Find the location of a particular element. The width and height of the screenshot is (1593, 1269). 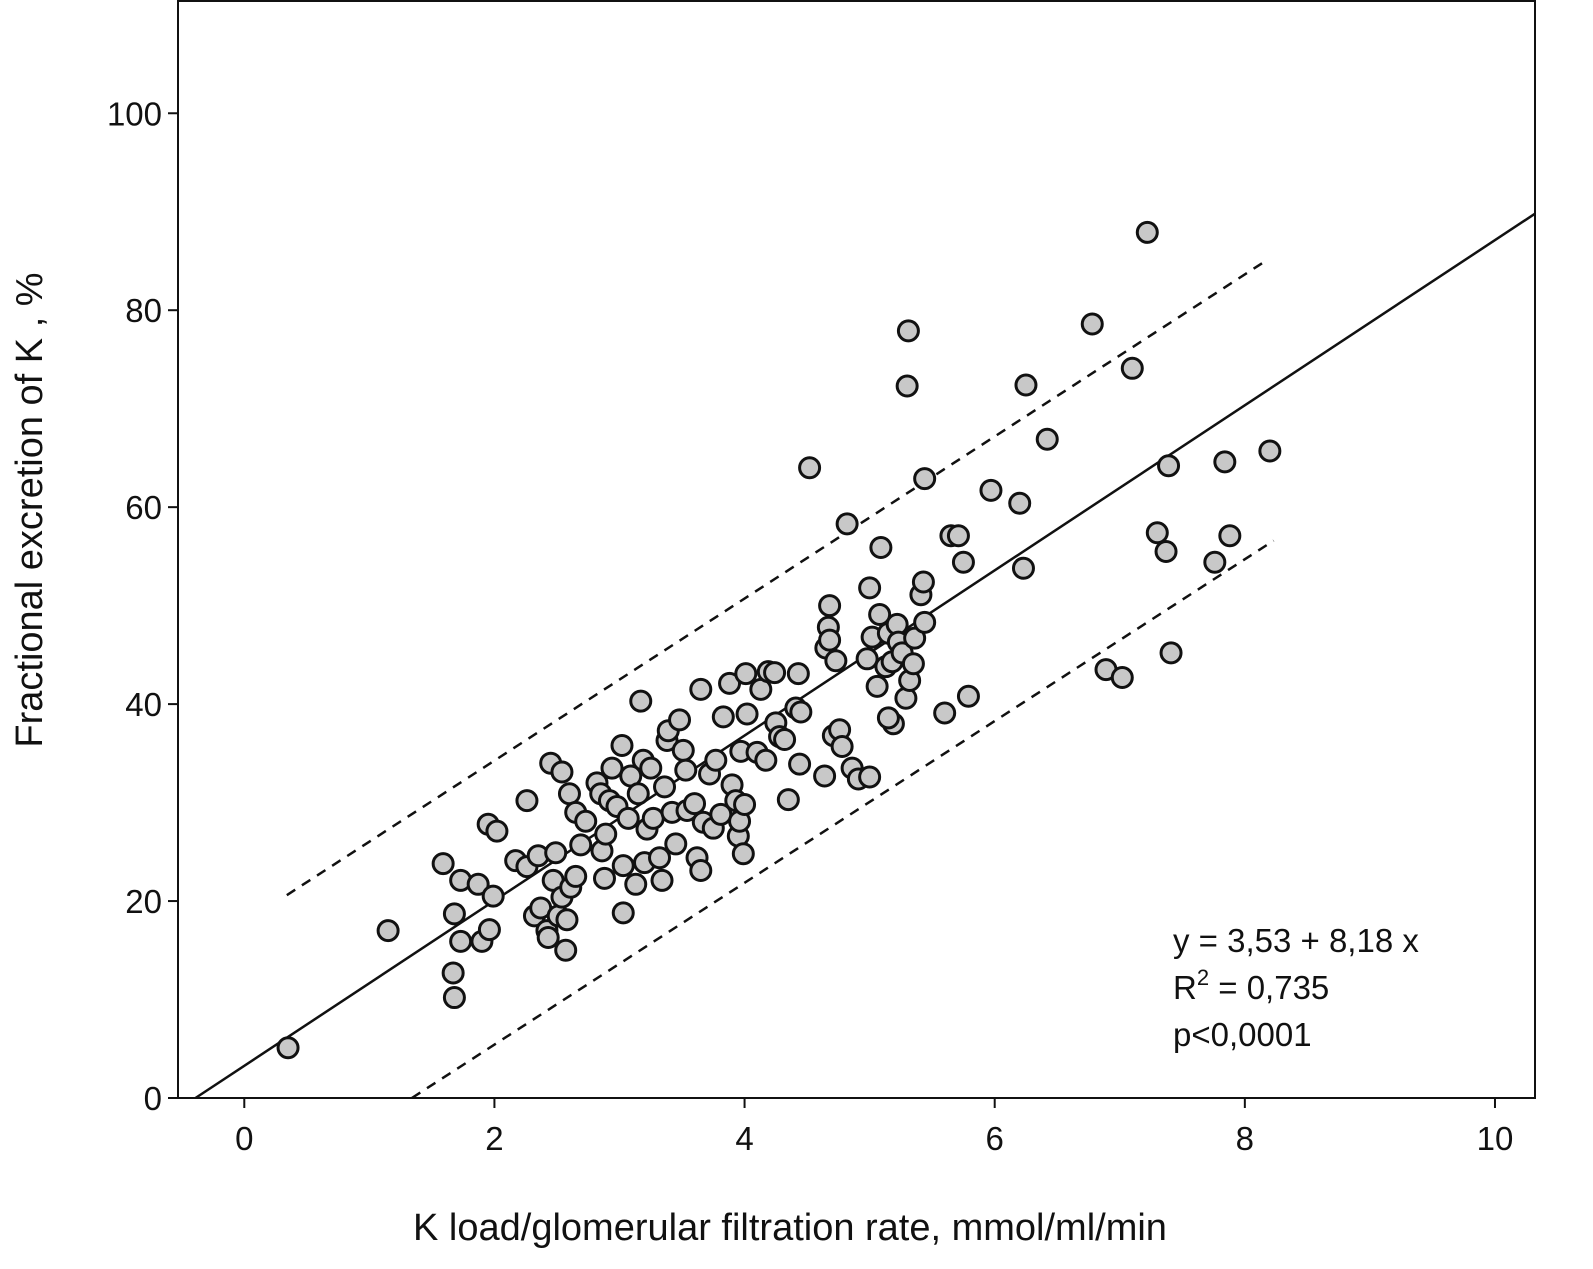

annotation-part: R is located at coordinates (1185, 987).